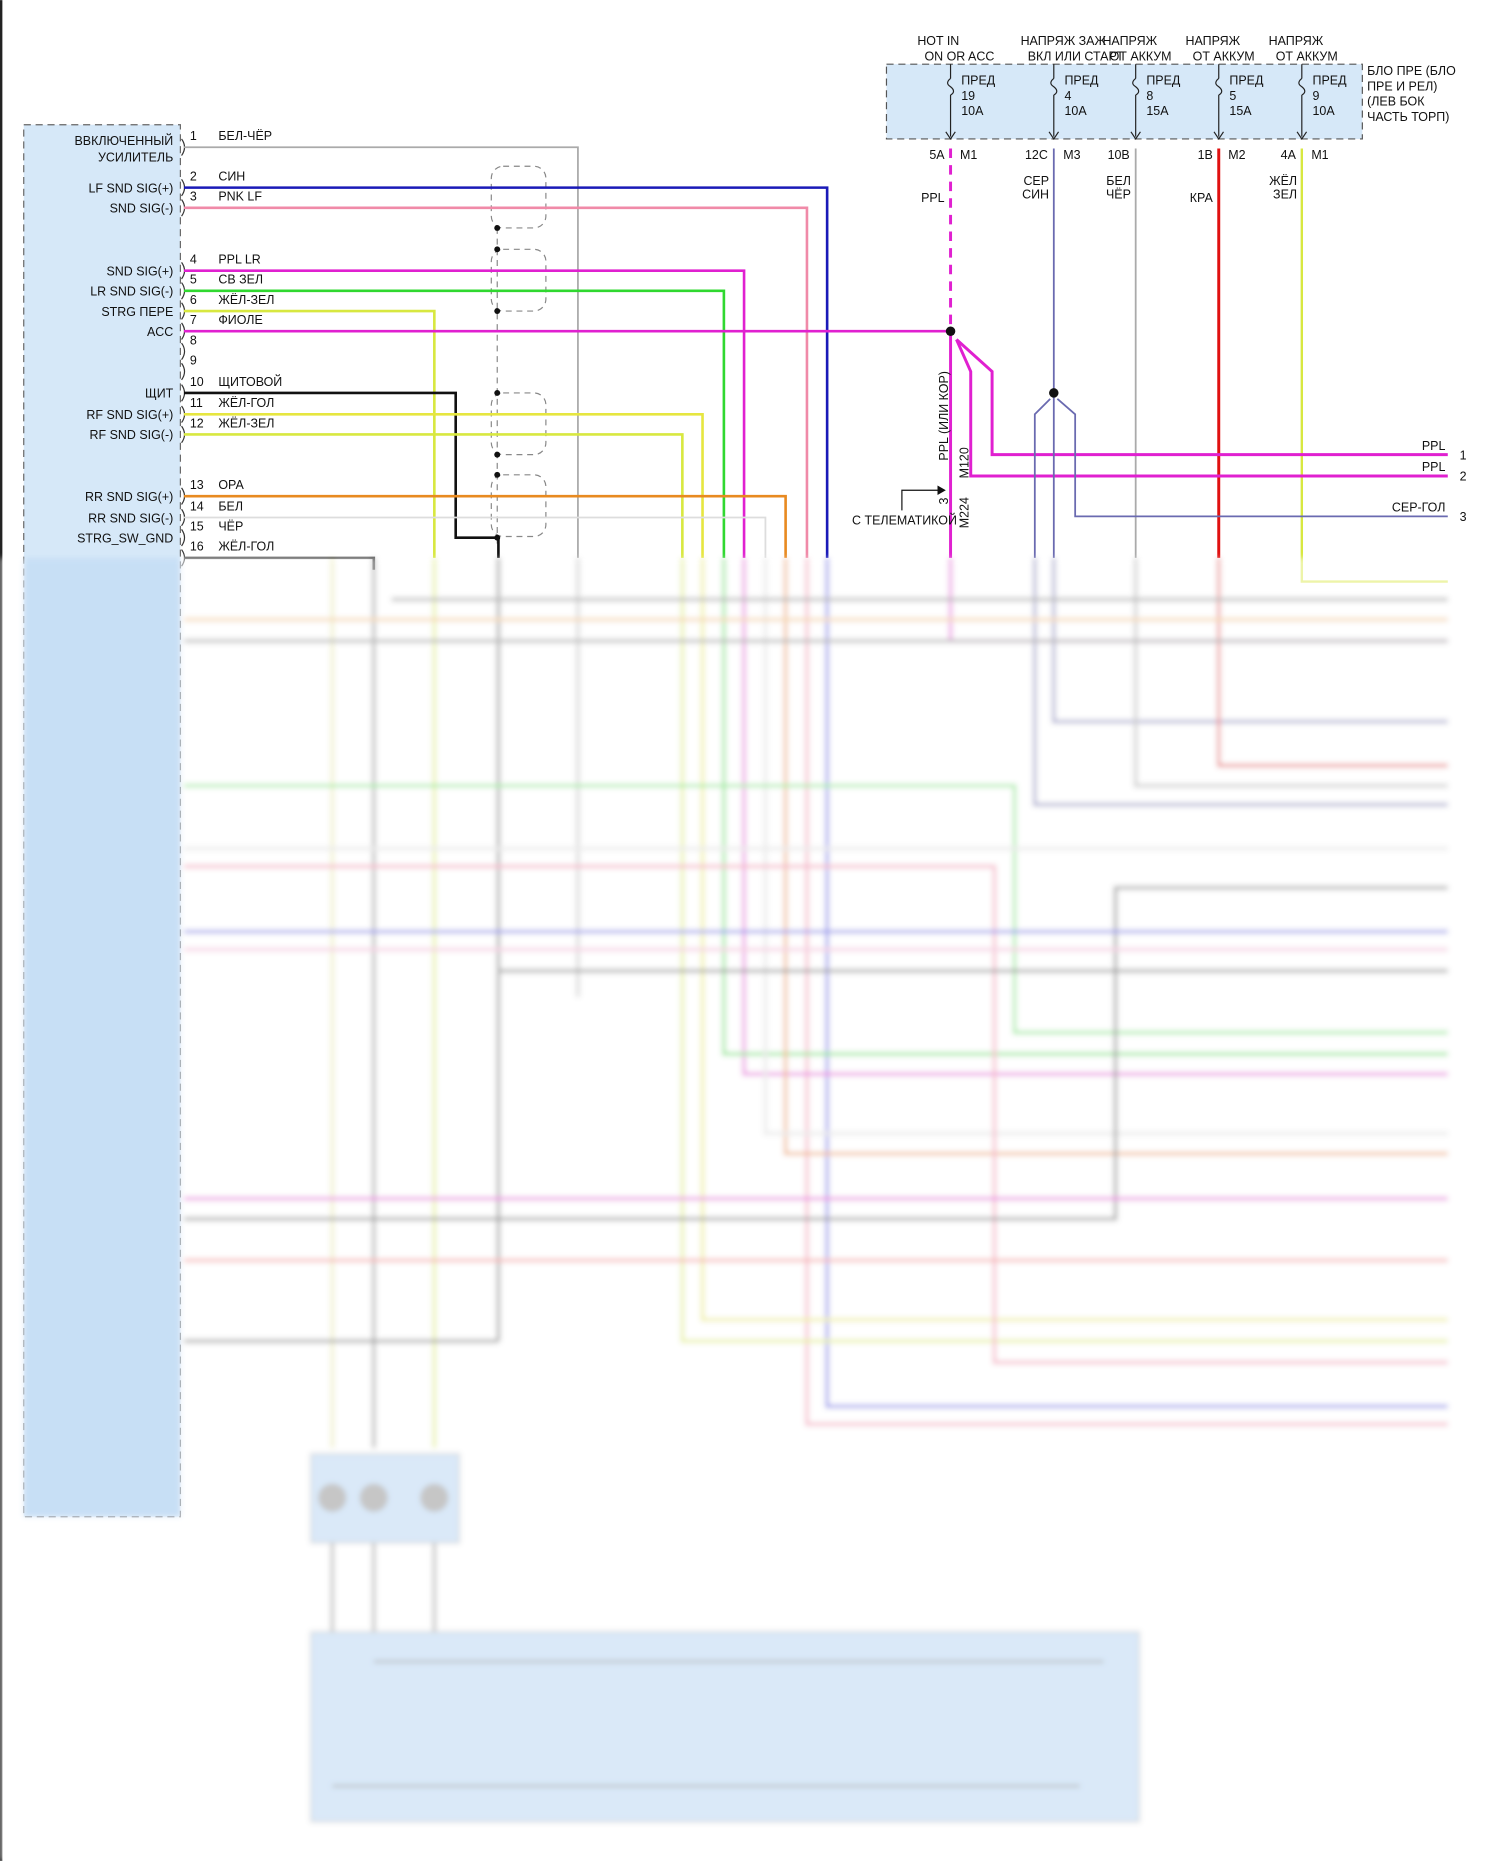 The height and width of the screenshot is (1861, 1500). What do you see at coordinates (196, 403) in the screenshot?
I see `pin-number: 11` at bounding box center [196, 403].